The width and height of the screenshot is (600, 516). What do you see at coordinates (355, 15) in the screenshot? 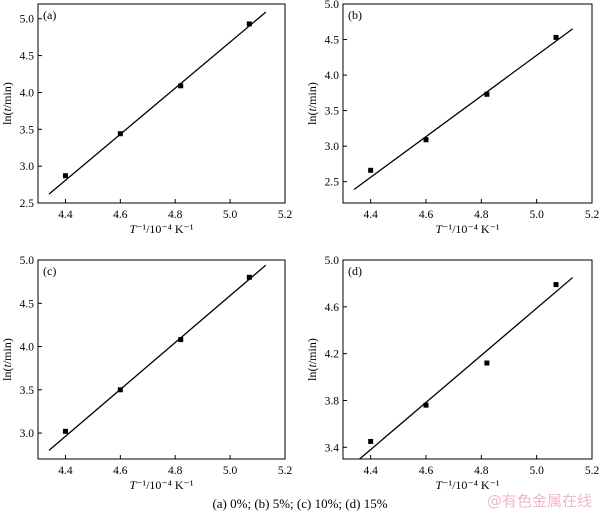
I see `panel-label: (b)` at bounding box center [355, 15].